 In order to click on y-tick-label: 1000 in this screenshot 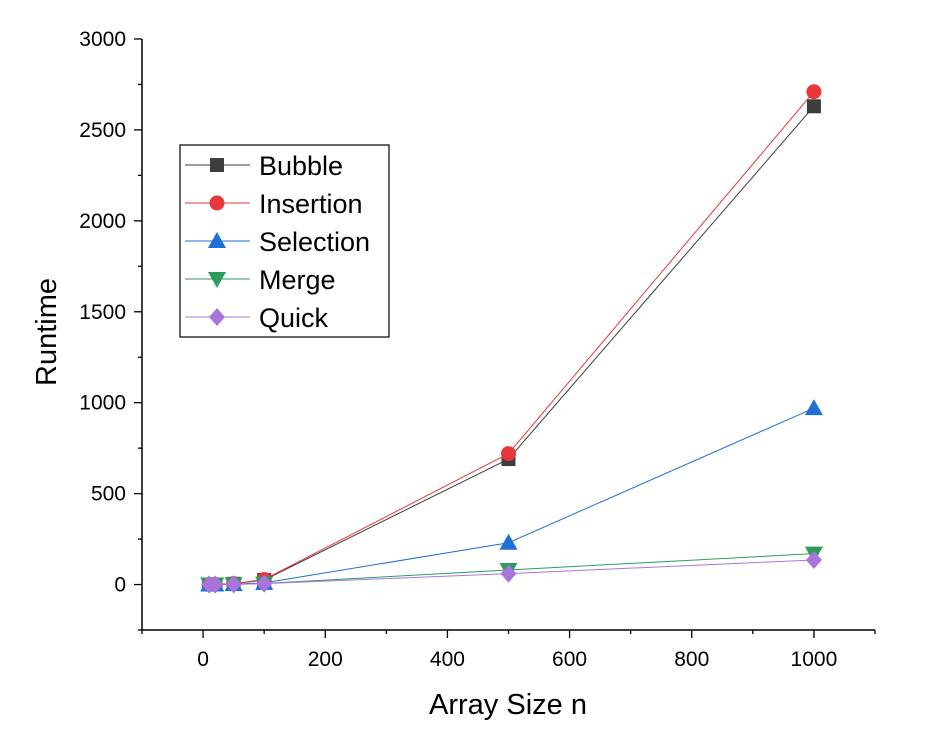, I will do `click(102, 403)`.